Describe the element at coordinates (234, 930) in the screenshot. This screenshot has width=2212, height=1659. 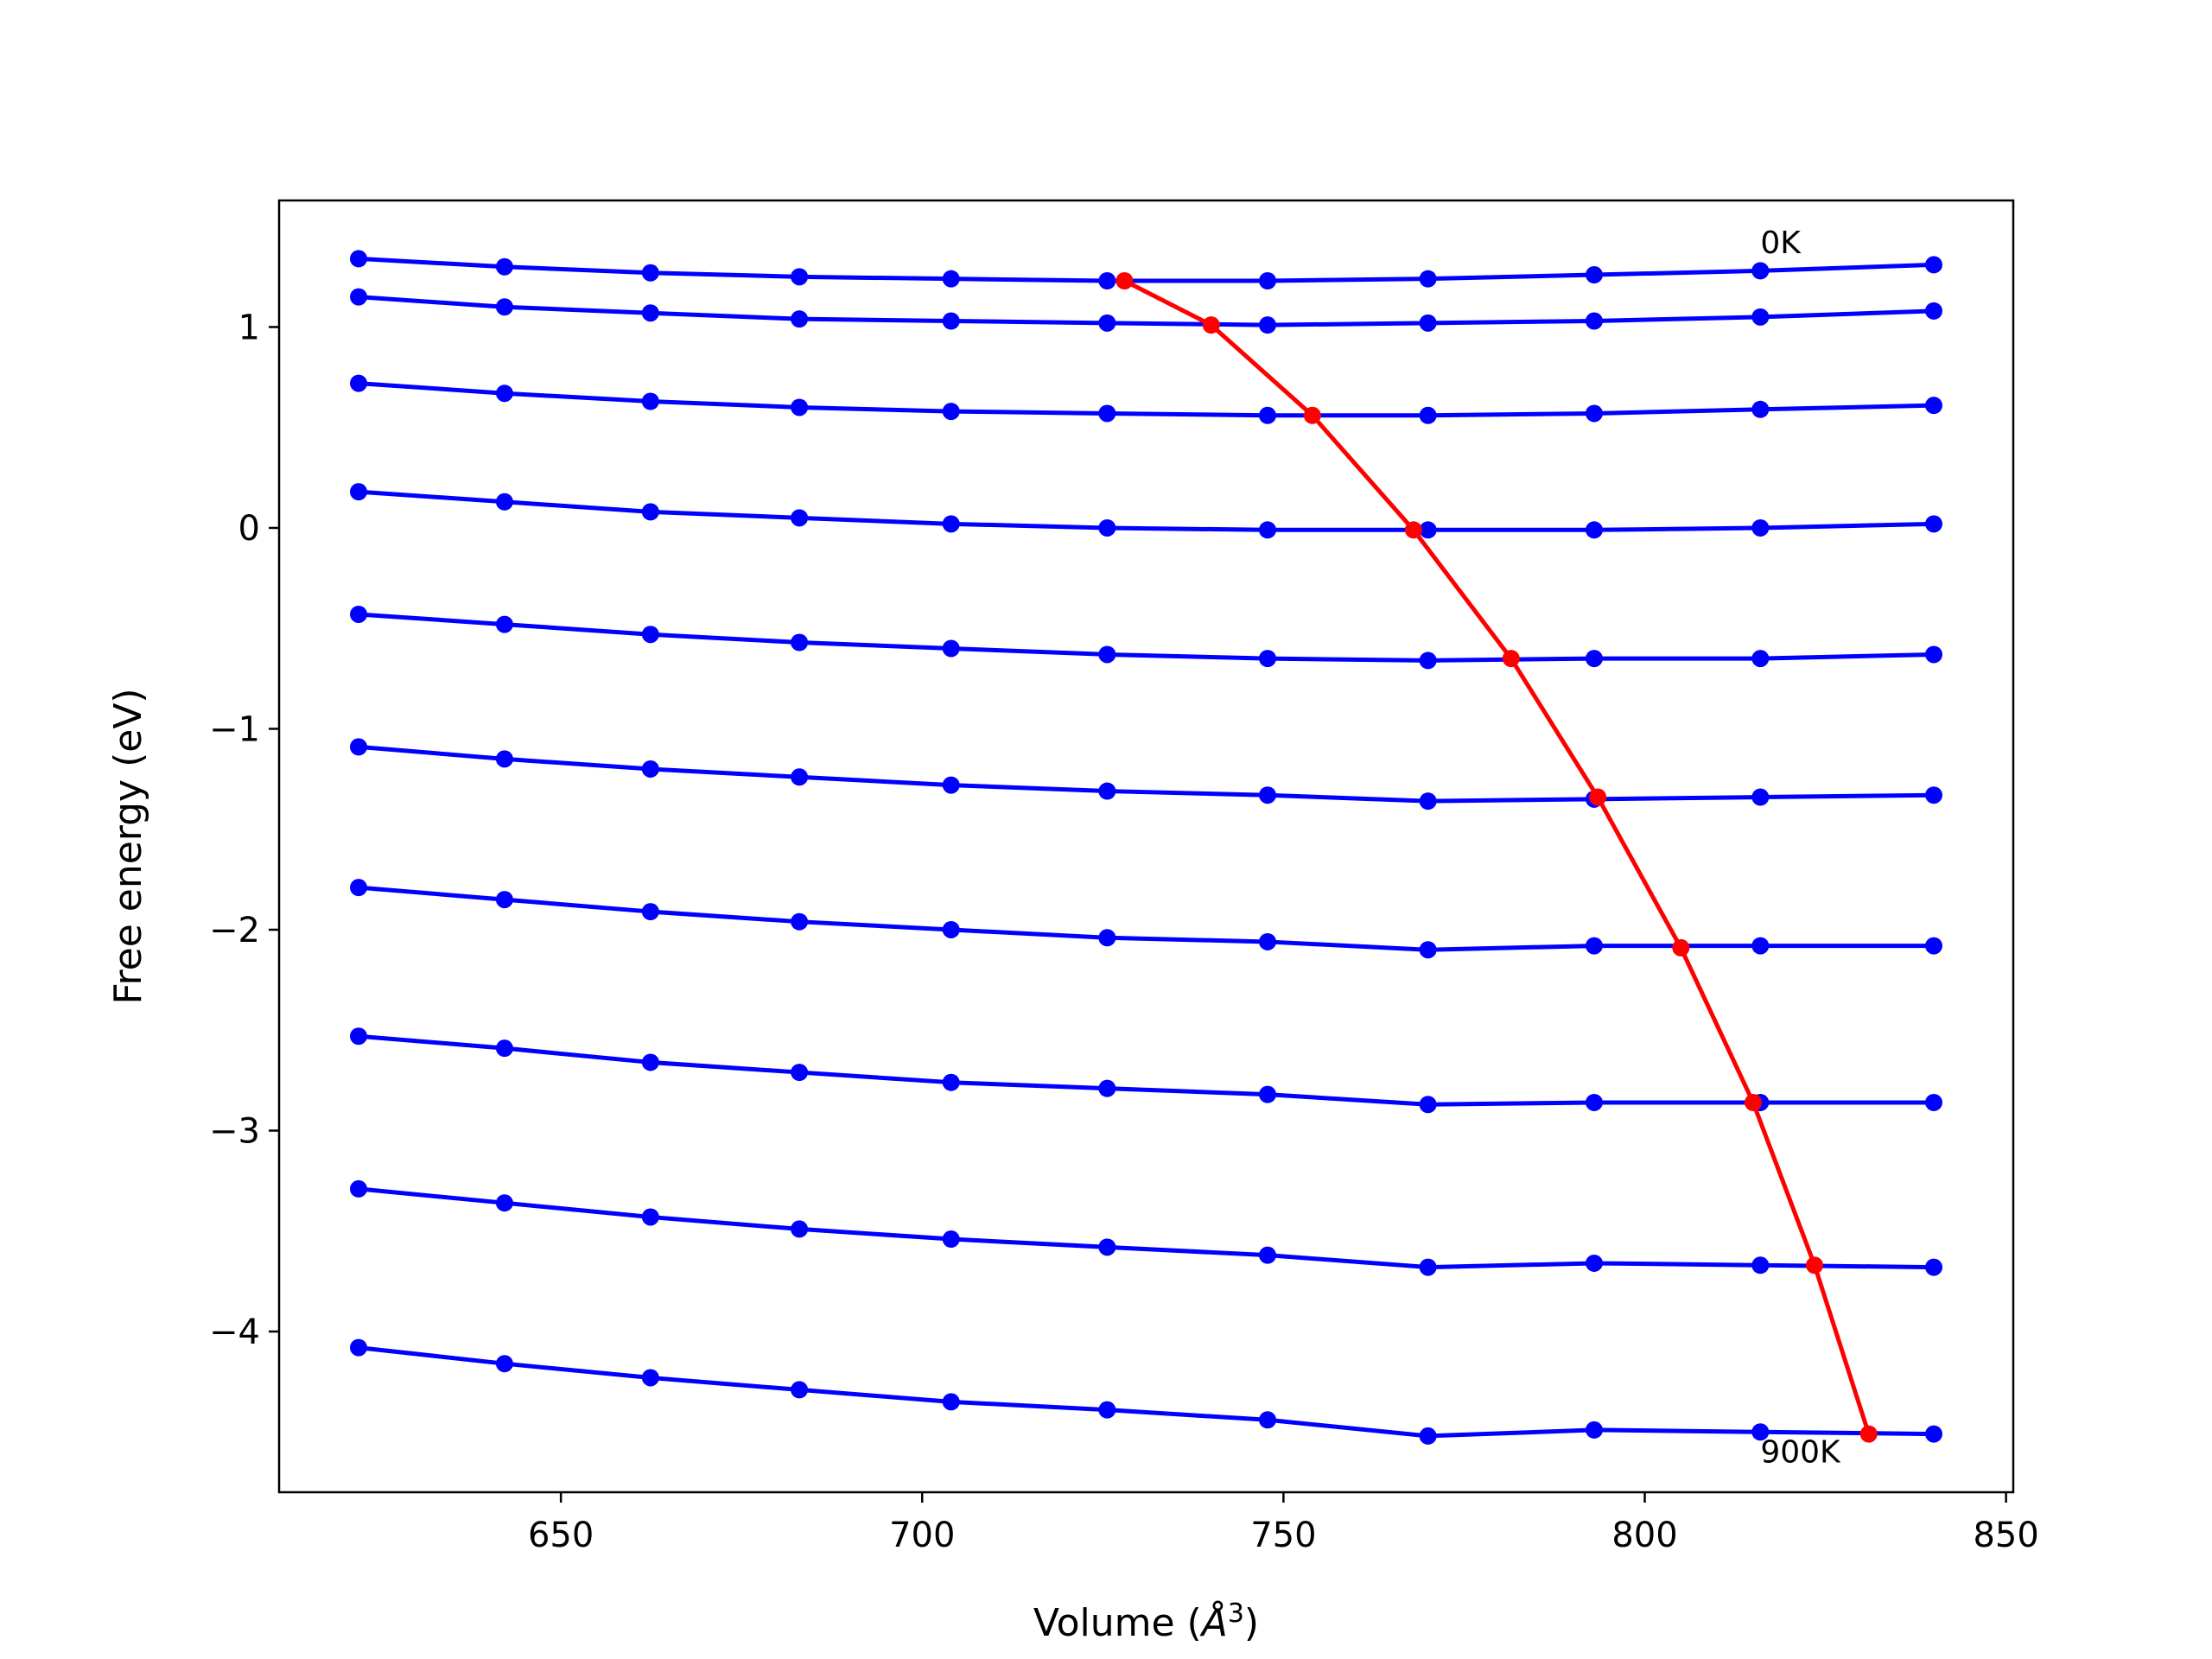
I see `y-tick-label--2: −2` at that location.